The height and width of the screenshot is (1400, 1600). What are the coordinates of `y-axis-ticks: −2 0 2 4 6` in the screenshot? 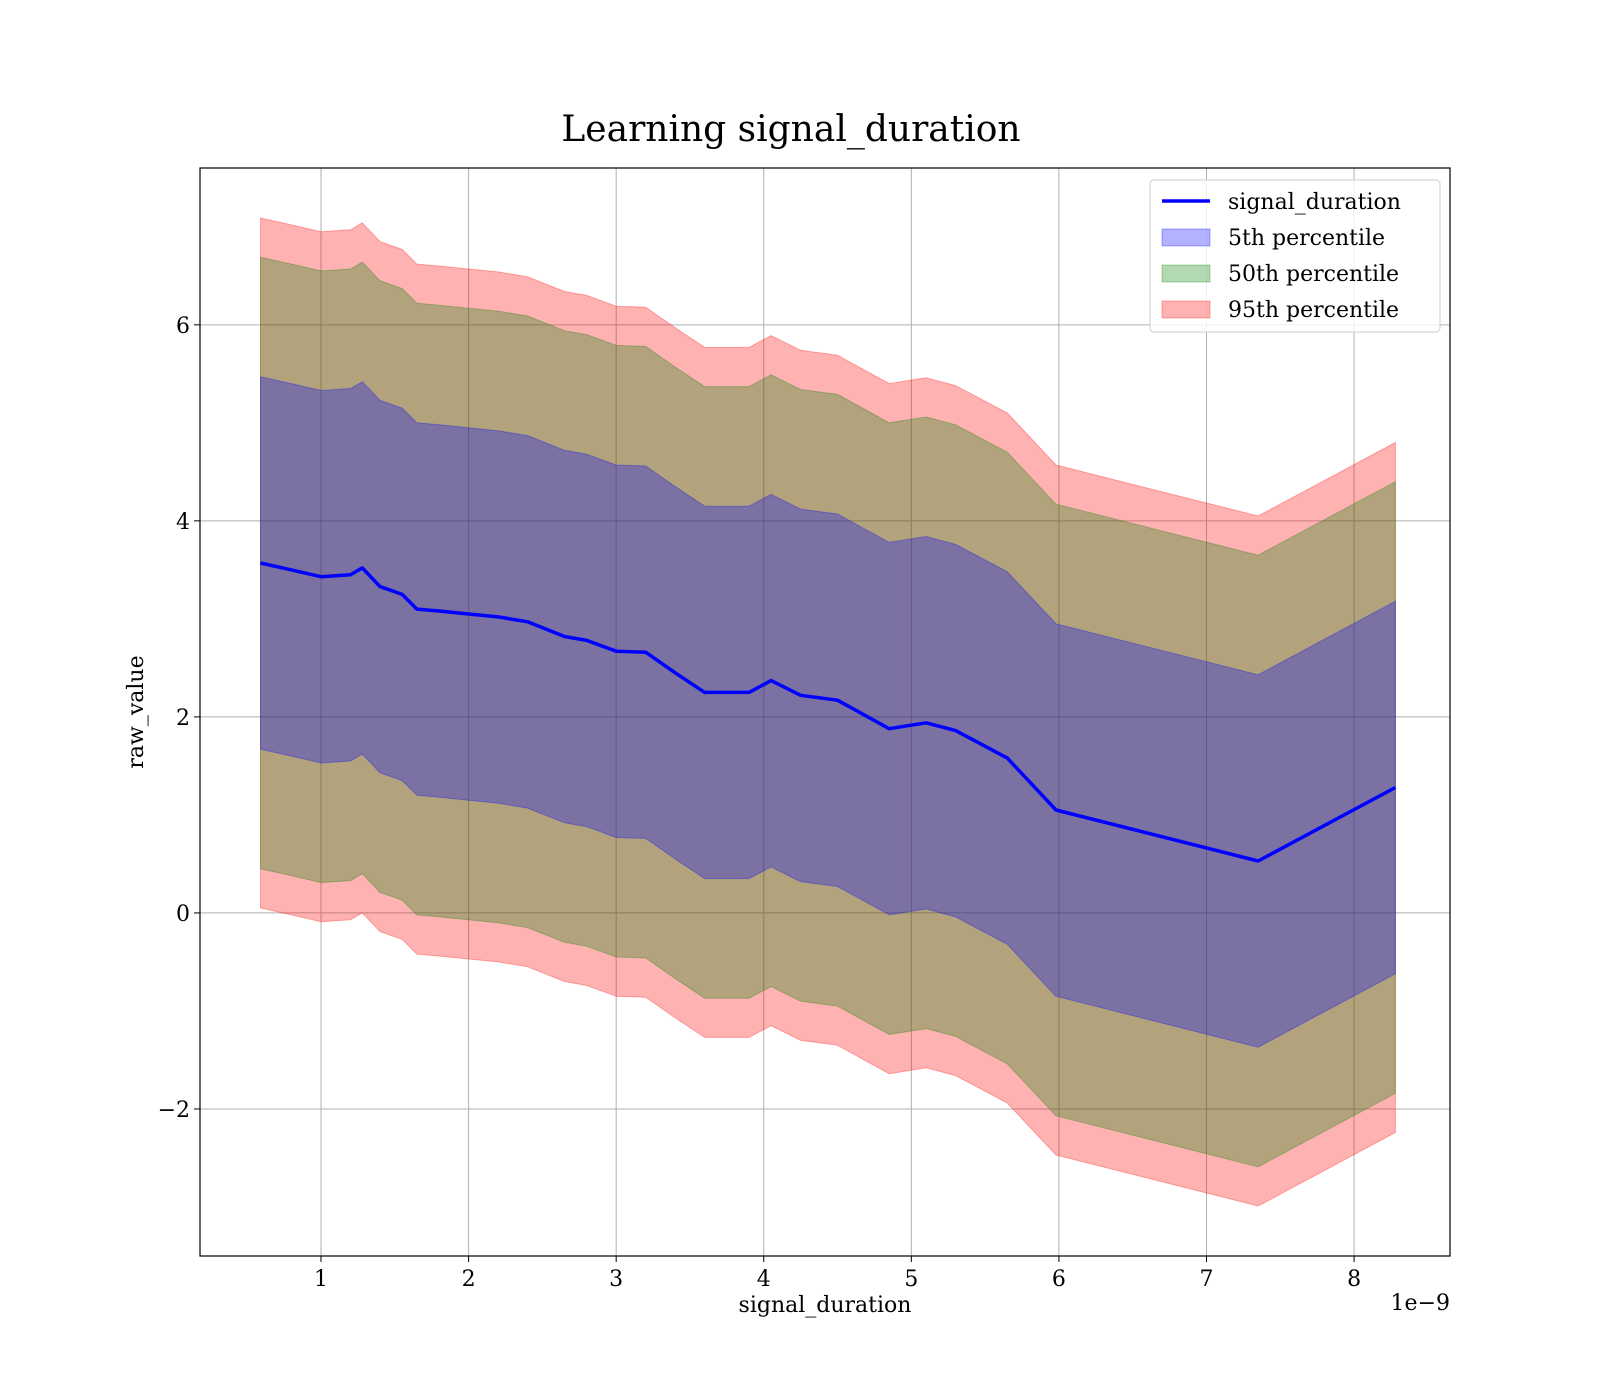 It's located at (179, 718).